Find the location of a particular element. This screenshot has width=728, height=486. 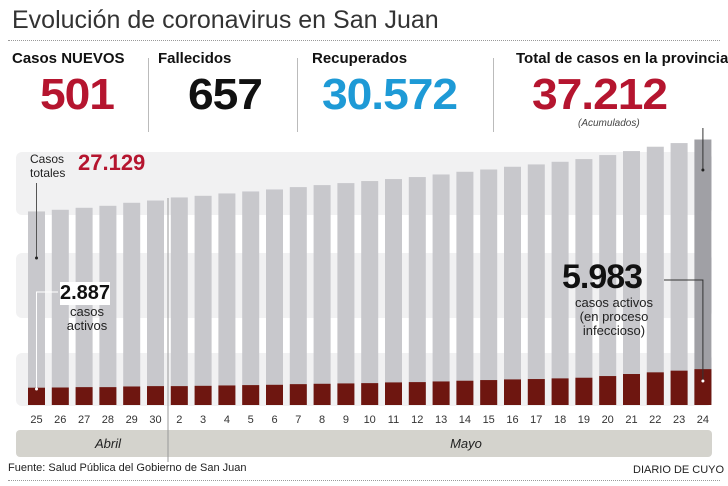

x-tick-label: 19 is located at coordinates (584, 420).